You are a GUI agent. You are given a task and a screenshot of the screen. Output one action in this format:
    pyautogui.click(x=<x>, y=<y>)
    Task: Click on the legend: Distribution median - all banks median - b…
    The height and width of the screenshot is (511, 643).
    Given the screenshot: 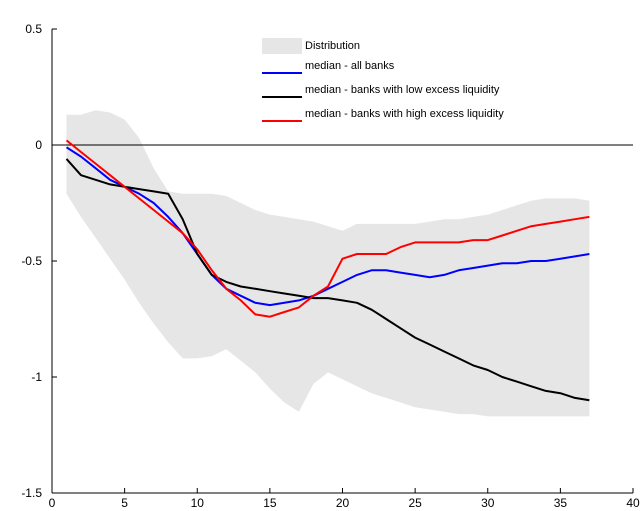 What is the action you would take?
    pyautogui.click(x=383, y=80)
    